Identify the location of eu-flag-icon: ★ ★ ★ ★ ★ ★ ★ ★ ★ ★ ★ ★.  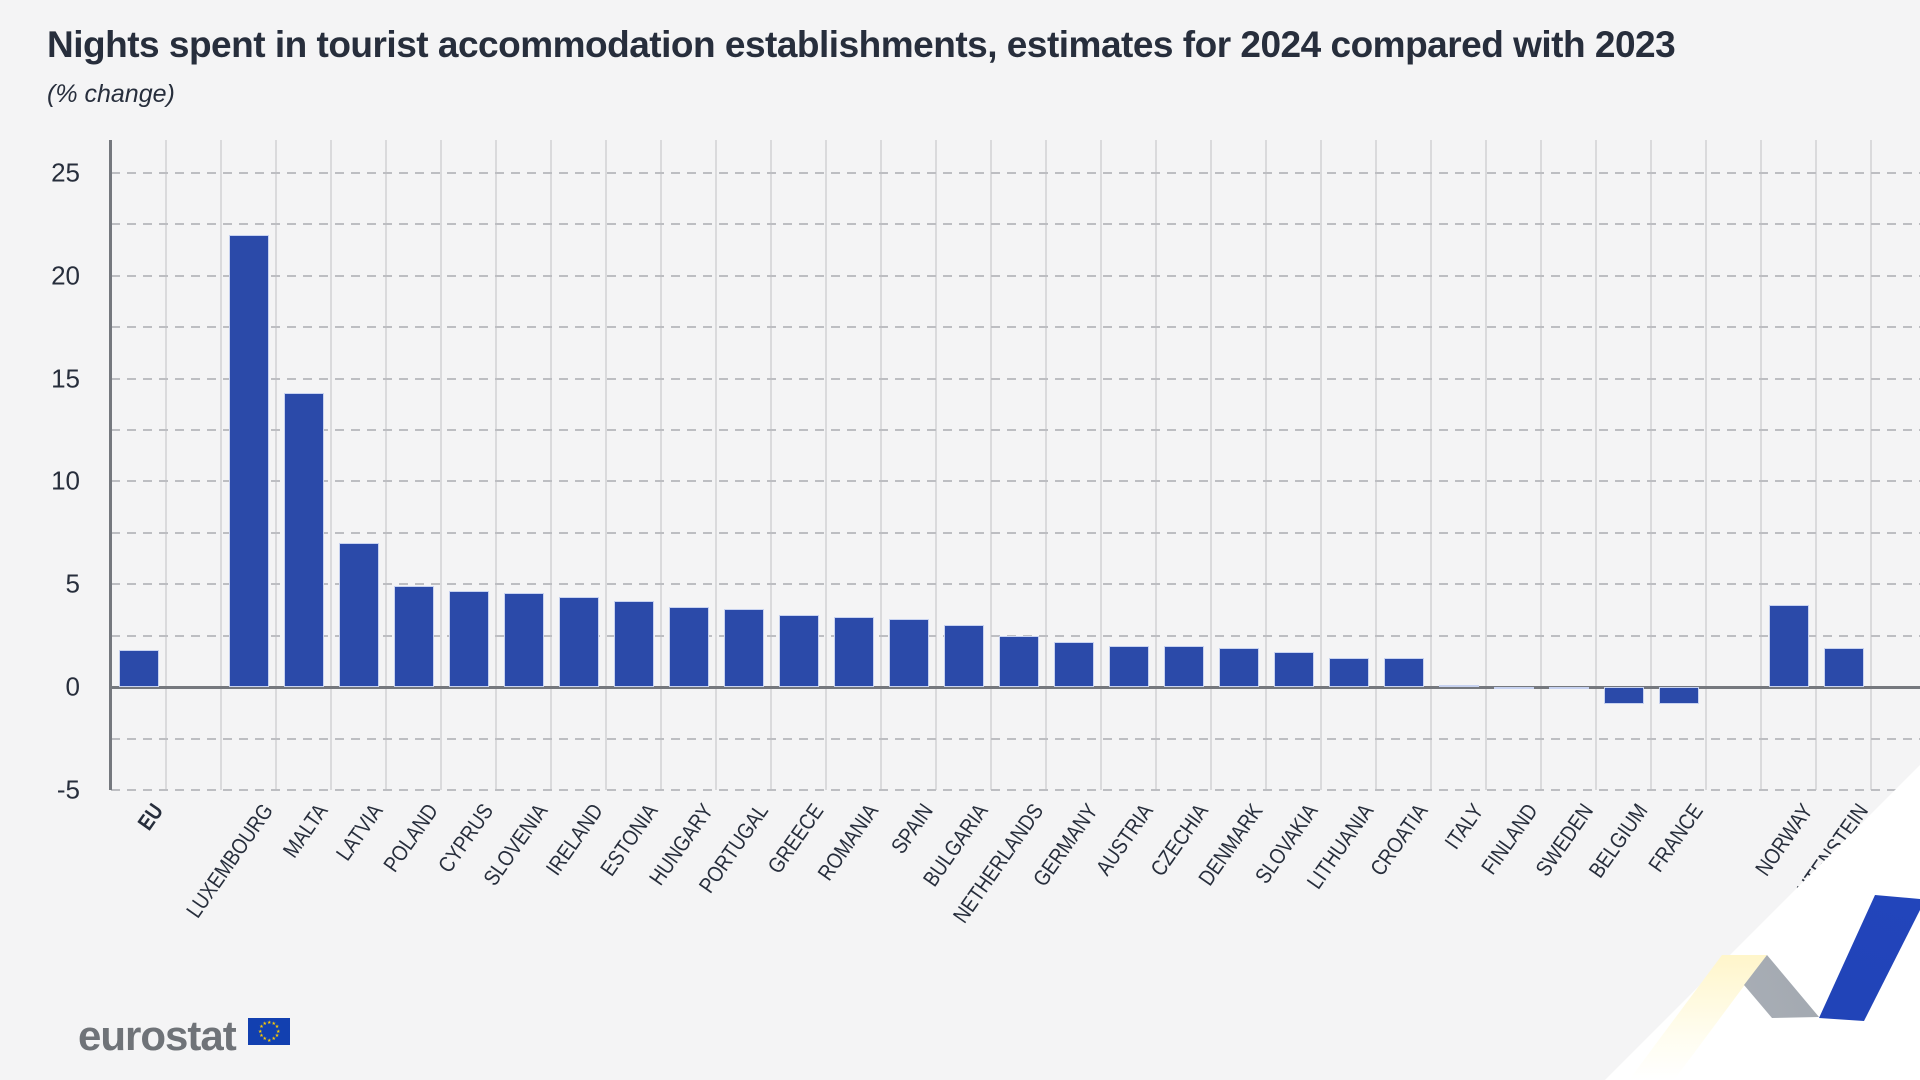
(269, 1031).